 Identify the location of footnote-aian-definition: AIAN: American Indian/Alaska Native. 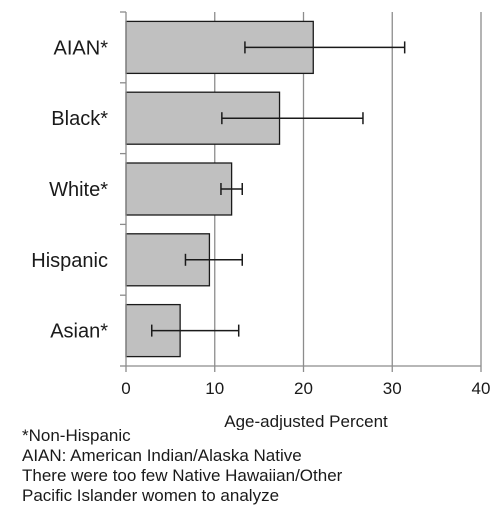
(162, 455).